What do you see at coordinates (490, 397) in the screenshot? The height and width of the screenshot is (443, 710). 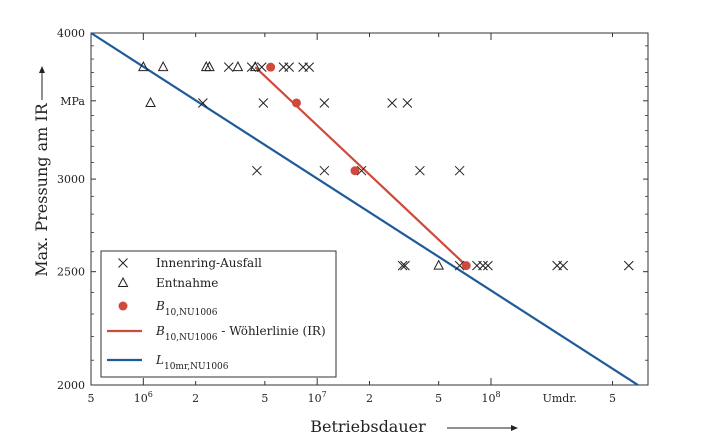 I see `x-tick-label: 10⁸` at bounding box center [490, 397].